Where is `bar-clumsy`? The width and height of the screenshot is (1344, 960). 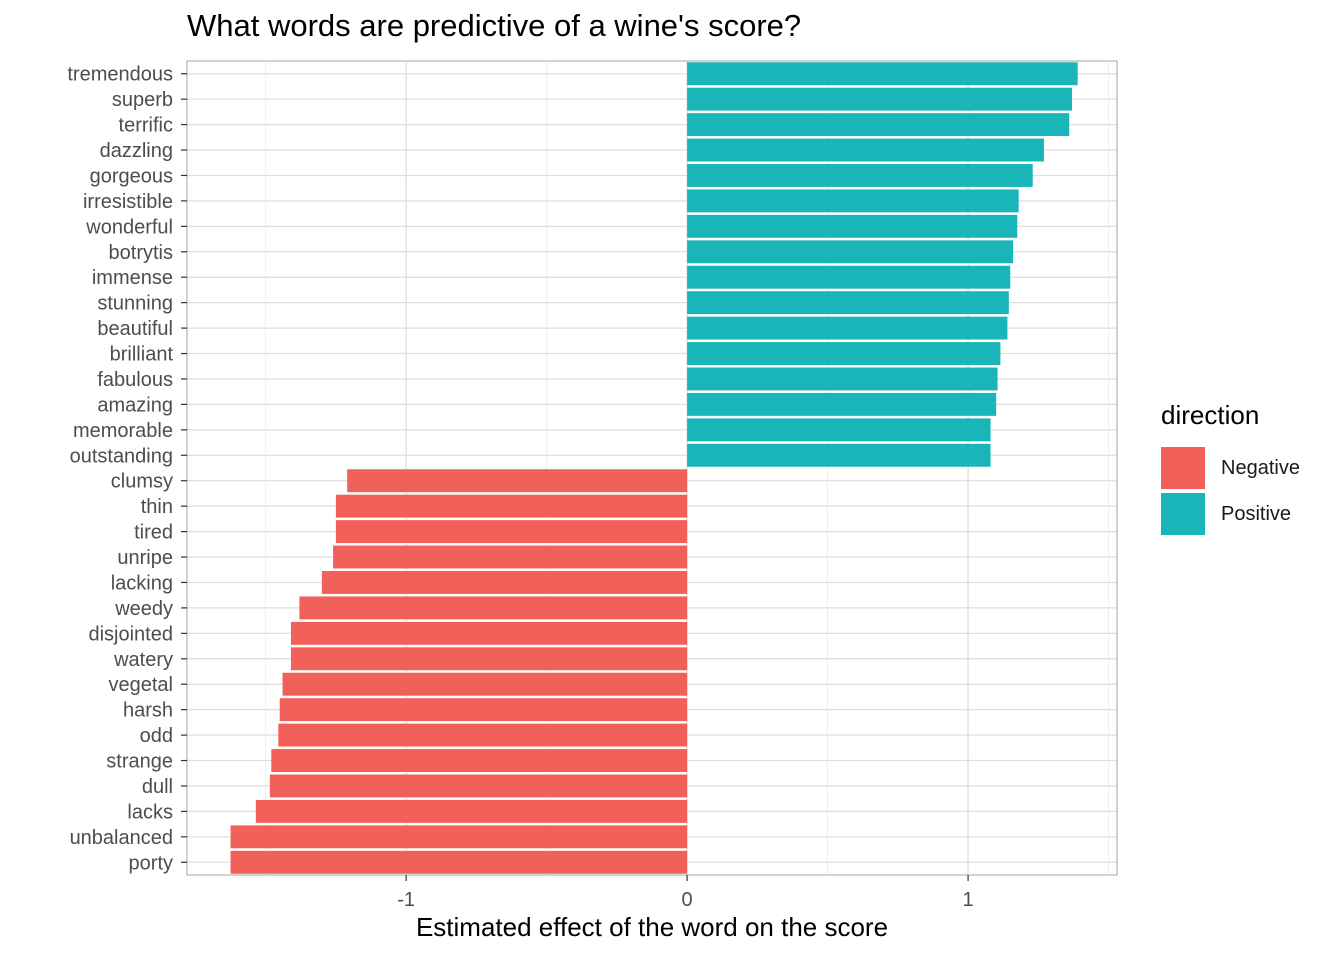 bar-clumsy is located at coordinates (517, 481).